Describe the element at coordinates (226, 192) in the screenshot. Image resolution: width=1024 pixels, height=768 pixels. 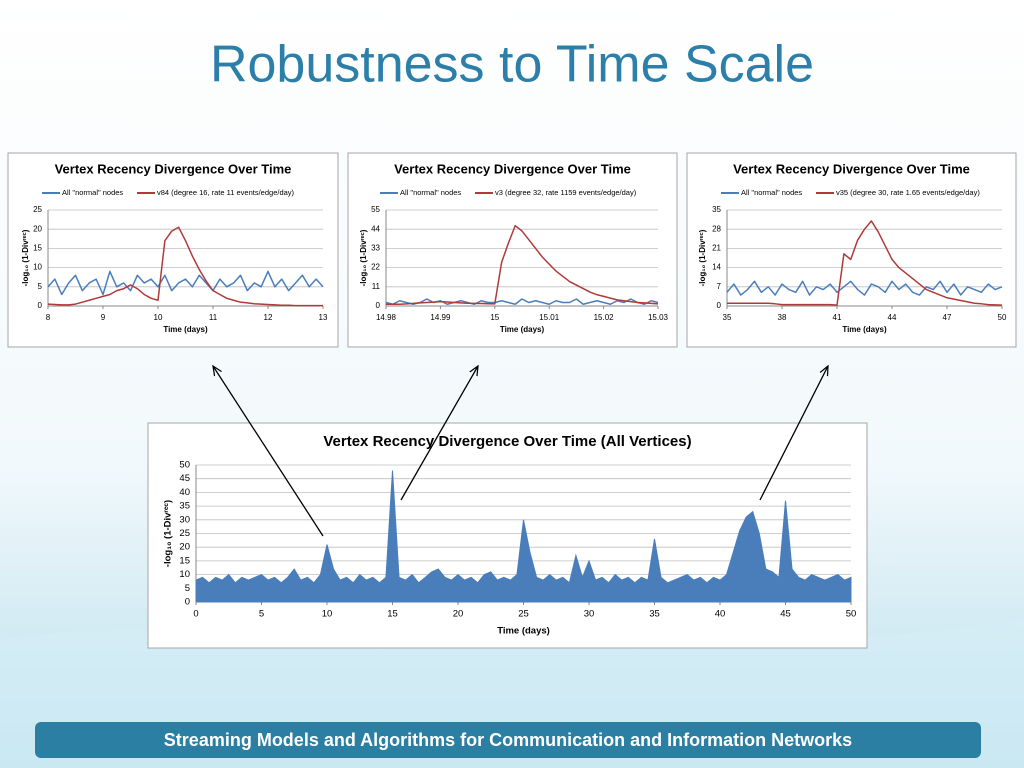
I see `legend-label: v84 (degree 16, rate 11 events/edge/day)` at that location.